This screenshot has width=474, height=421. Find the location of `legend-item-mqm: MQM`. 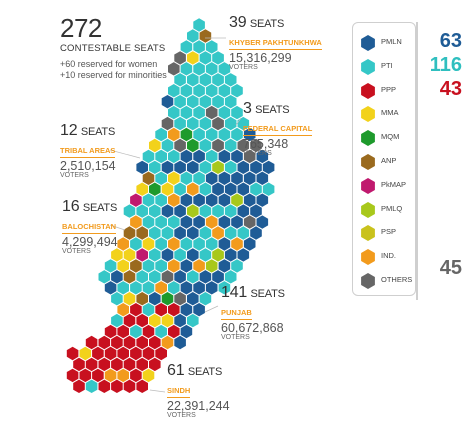

legend-item-mqm: MQM is located at coordinates (388, 138).